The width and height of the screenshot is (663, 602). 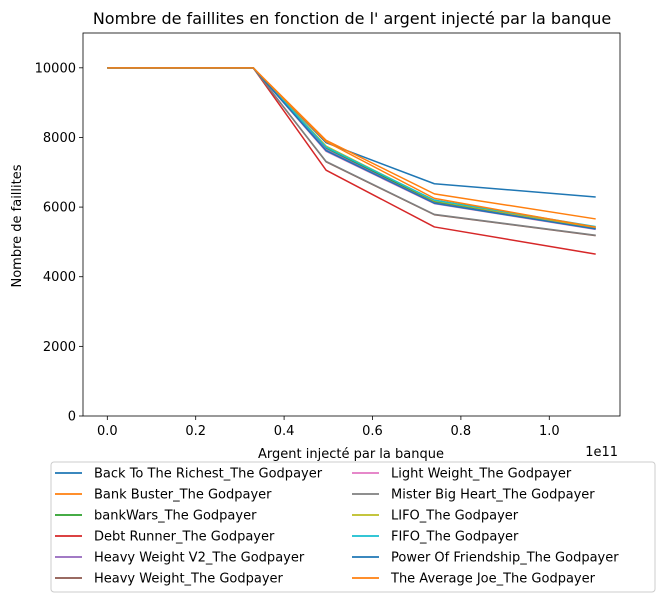 What do you see at coordinates (284, 431) in the screenshot?
I see `x-tick-label: 0.4` at bounding box center [284, 431].